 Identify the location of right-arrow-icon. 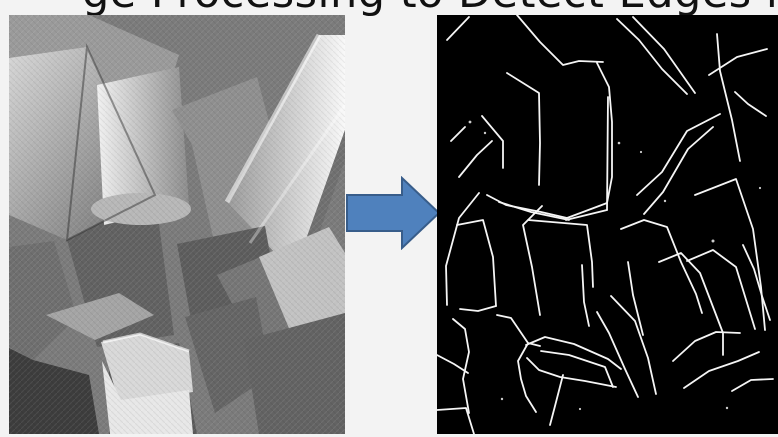
(393, 213).